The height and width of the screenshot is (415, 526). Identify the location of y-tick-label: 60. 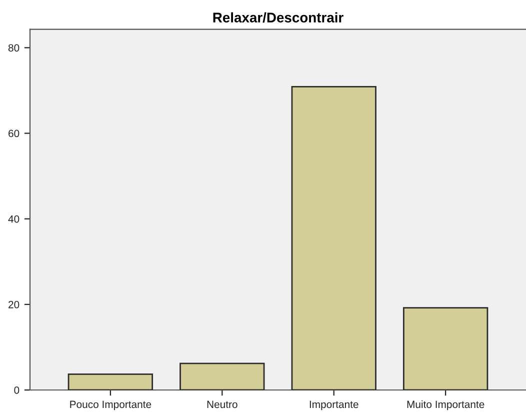
(14, 134).